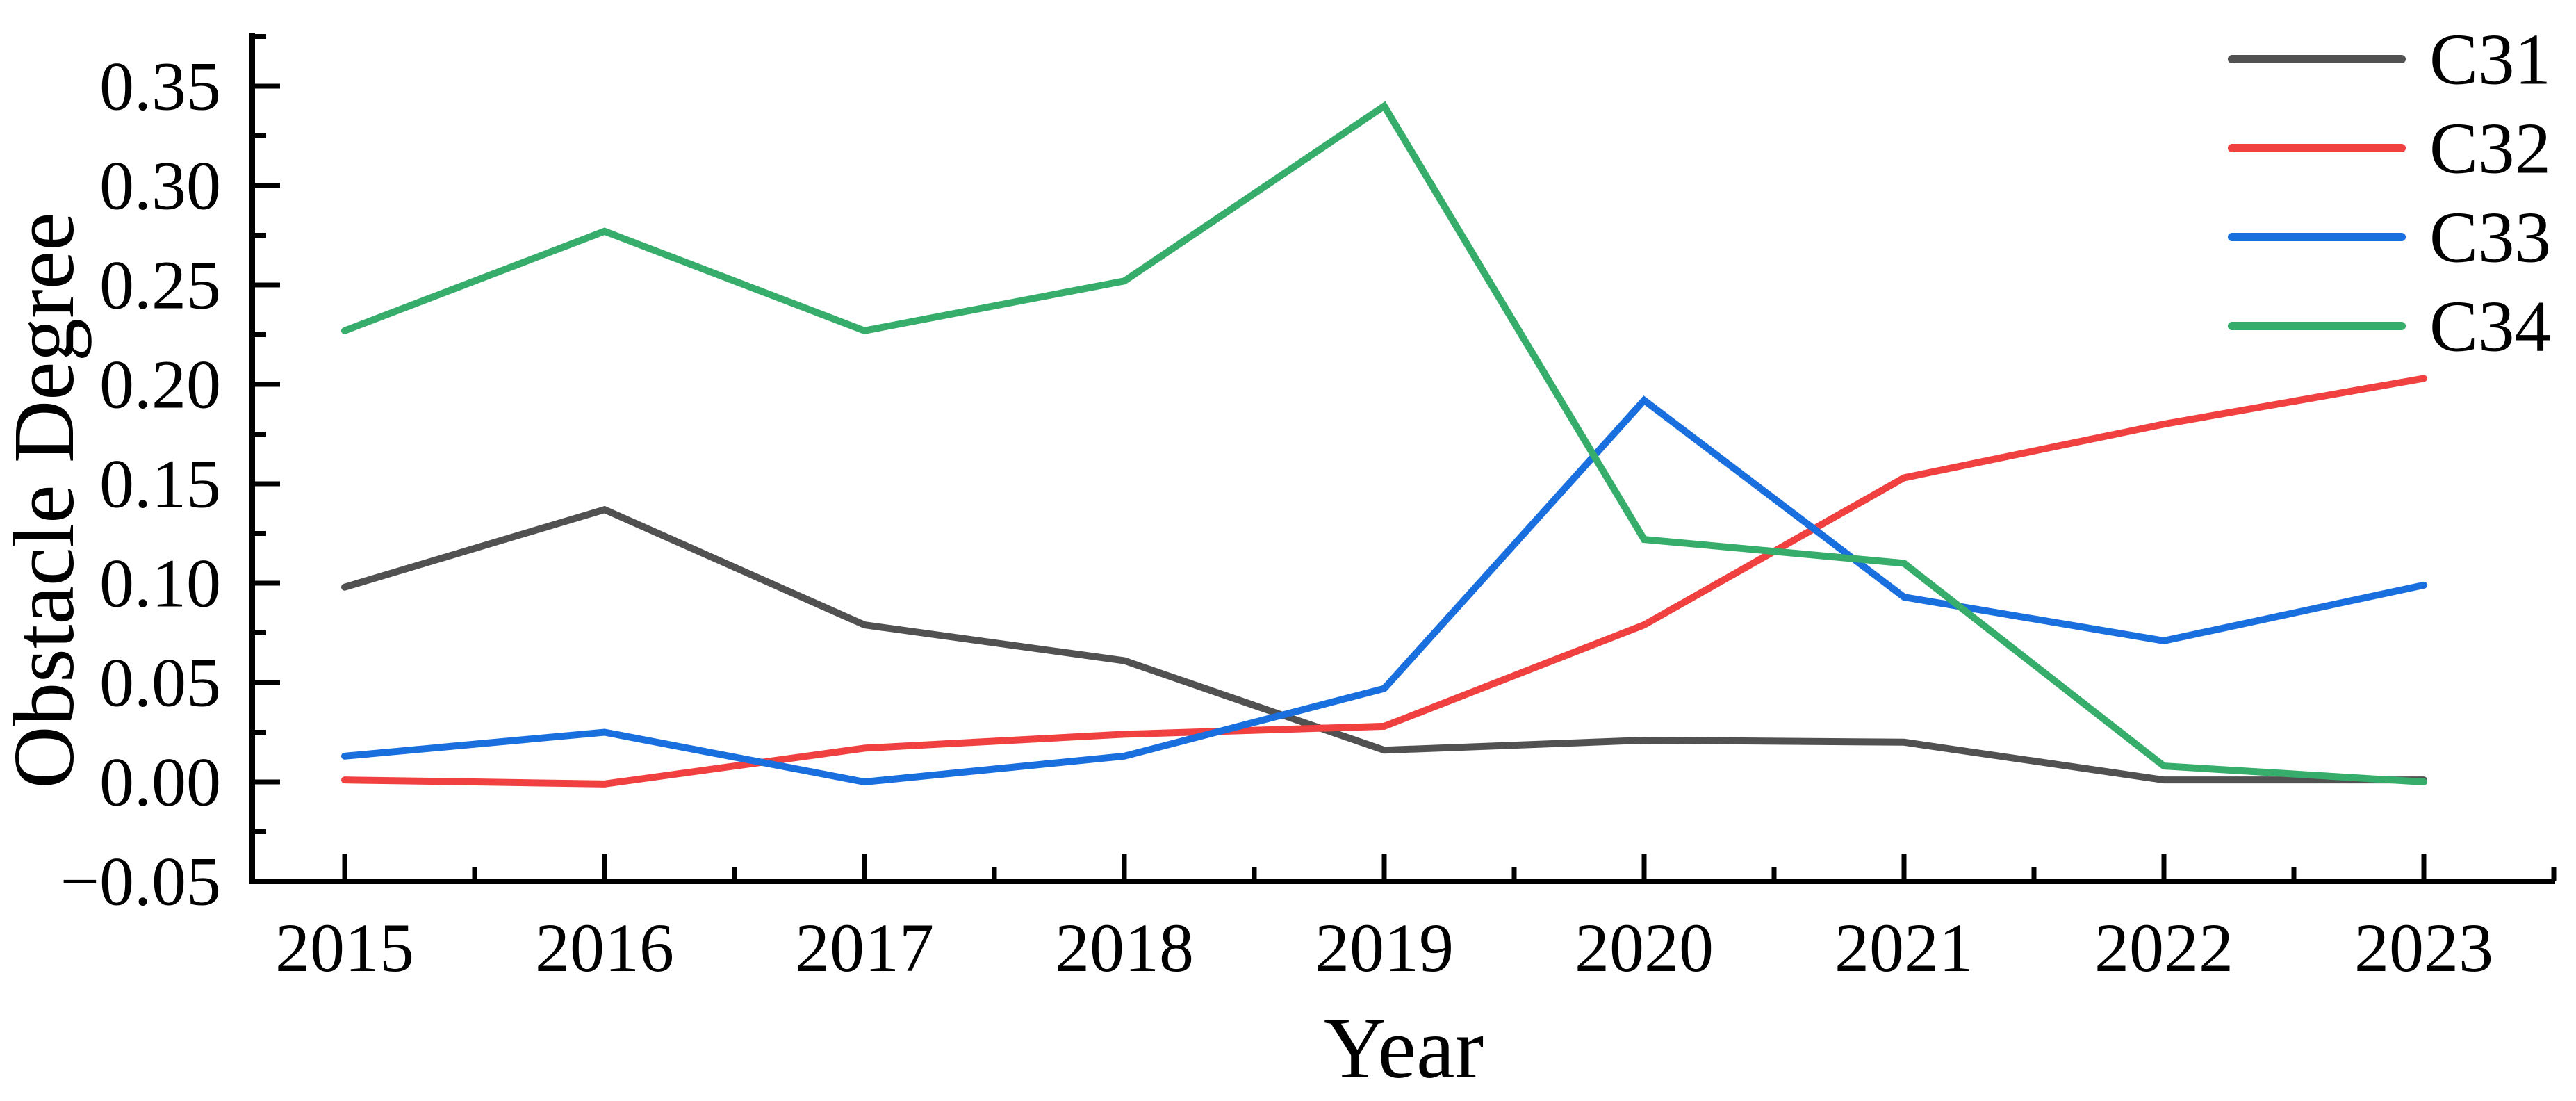  I want to click on legend-item-C32: C32, so click(2389, 148).